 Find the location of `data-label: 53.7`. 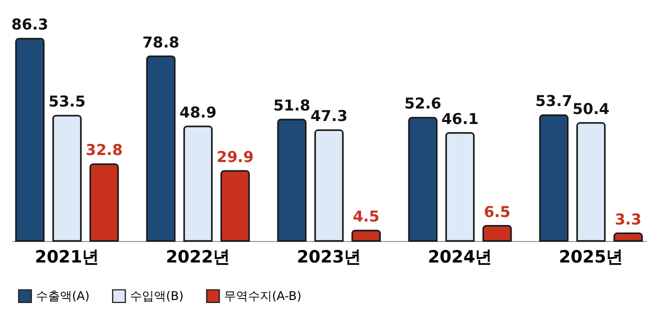

data-label: 53.7 is located at coordinates (553, 101).